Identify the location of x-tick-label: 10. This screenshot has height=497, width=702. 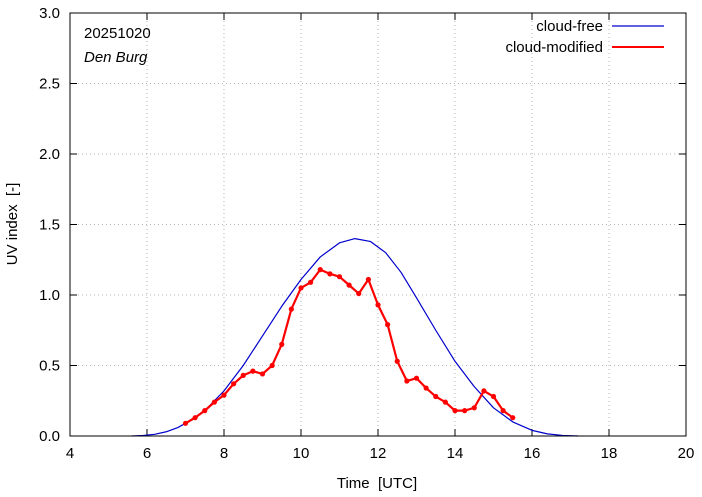
(301, 453).